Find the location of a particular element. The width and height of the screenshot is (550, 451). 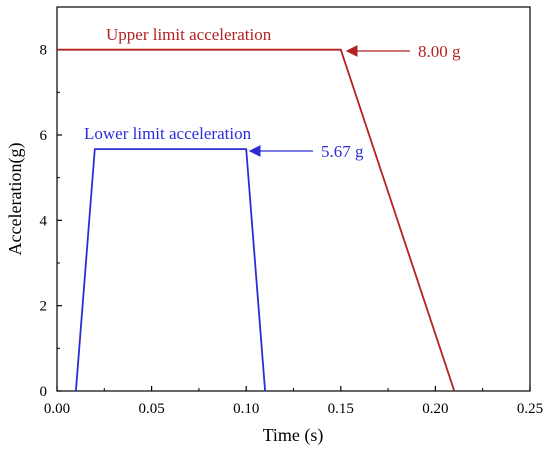

x-tick-label: 0.05 is located at coordinates (151, 409).